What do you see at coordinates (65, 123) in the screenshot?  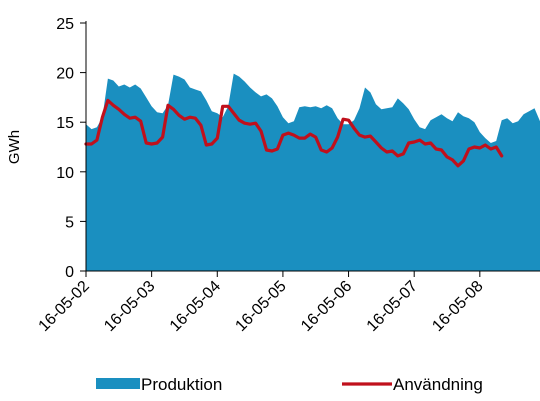 I see `y-tick-label: 15` at bounding box center [65, 123].